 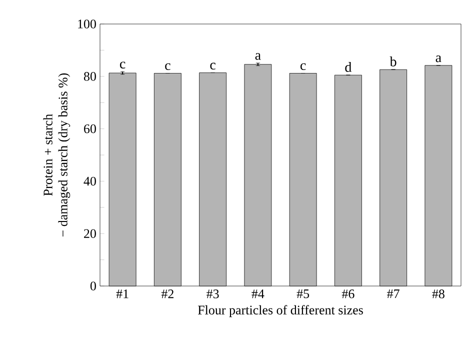 I want to click on y-tick-label: 60, so click(x=90, y=129).